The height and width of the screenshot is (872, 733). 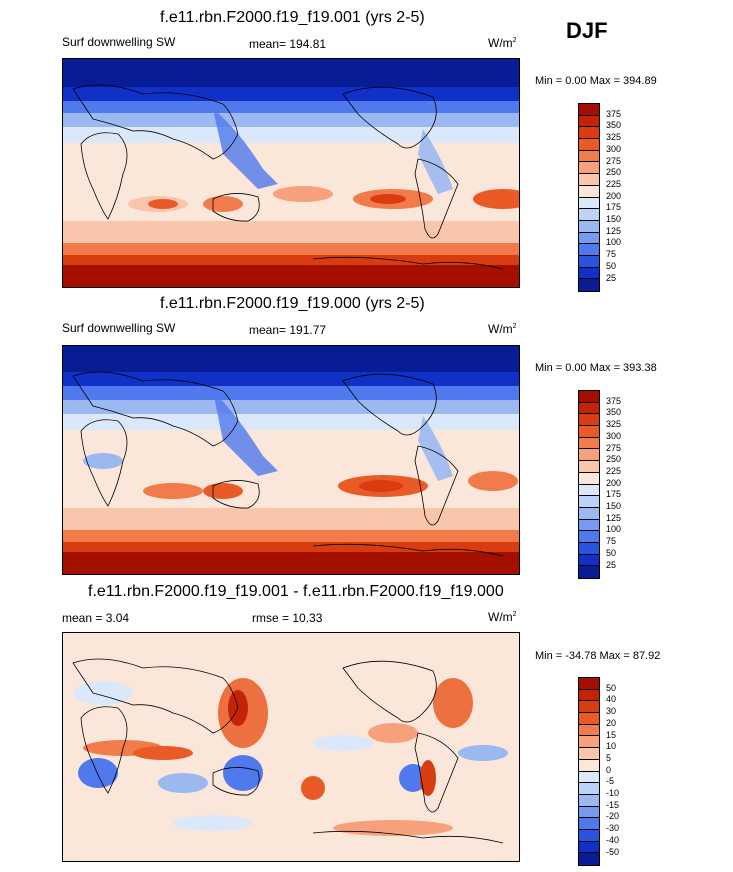 What do you see at coordinates (613, 828) in the screenshot?
I see `panel3-tick-label: -30` at bounding box center [613, 828].